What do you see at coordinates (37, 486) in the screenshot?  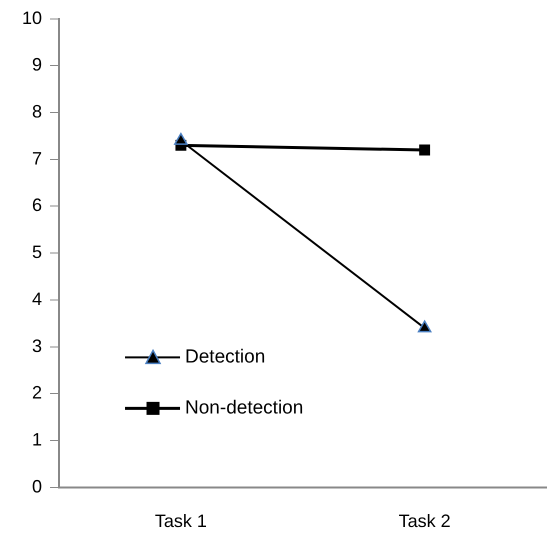 I see `y-tick-label: 0` at bounding box center [37, 486].